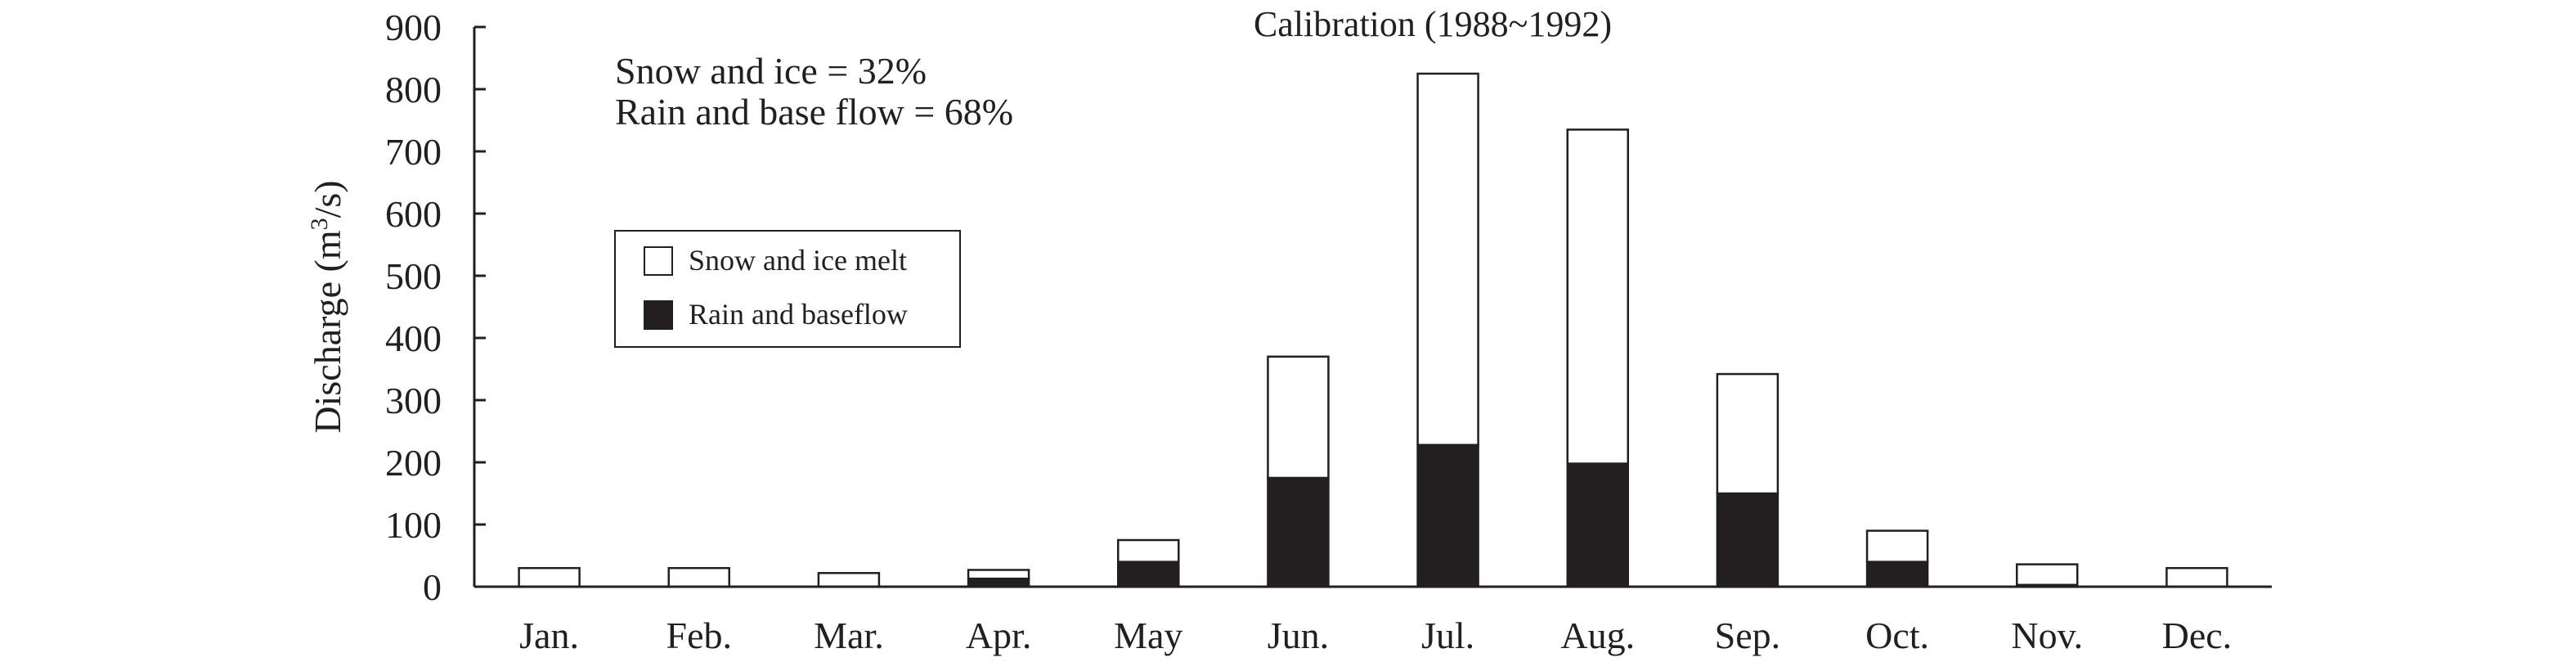  What do you see at coordinates (436, 308) in the screenshot?
I see `y-ticks-layer: 0 100 200 300 400 500 600 700 800 900` at bounding box center [436, 308].